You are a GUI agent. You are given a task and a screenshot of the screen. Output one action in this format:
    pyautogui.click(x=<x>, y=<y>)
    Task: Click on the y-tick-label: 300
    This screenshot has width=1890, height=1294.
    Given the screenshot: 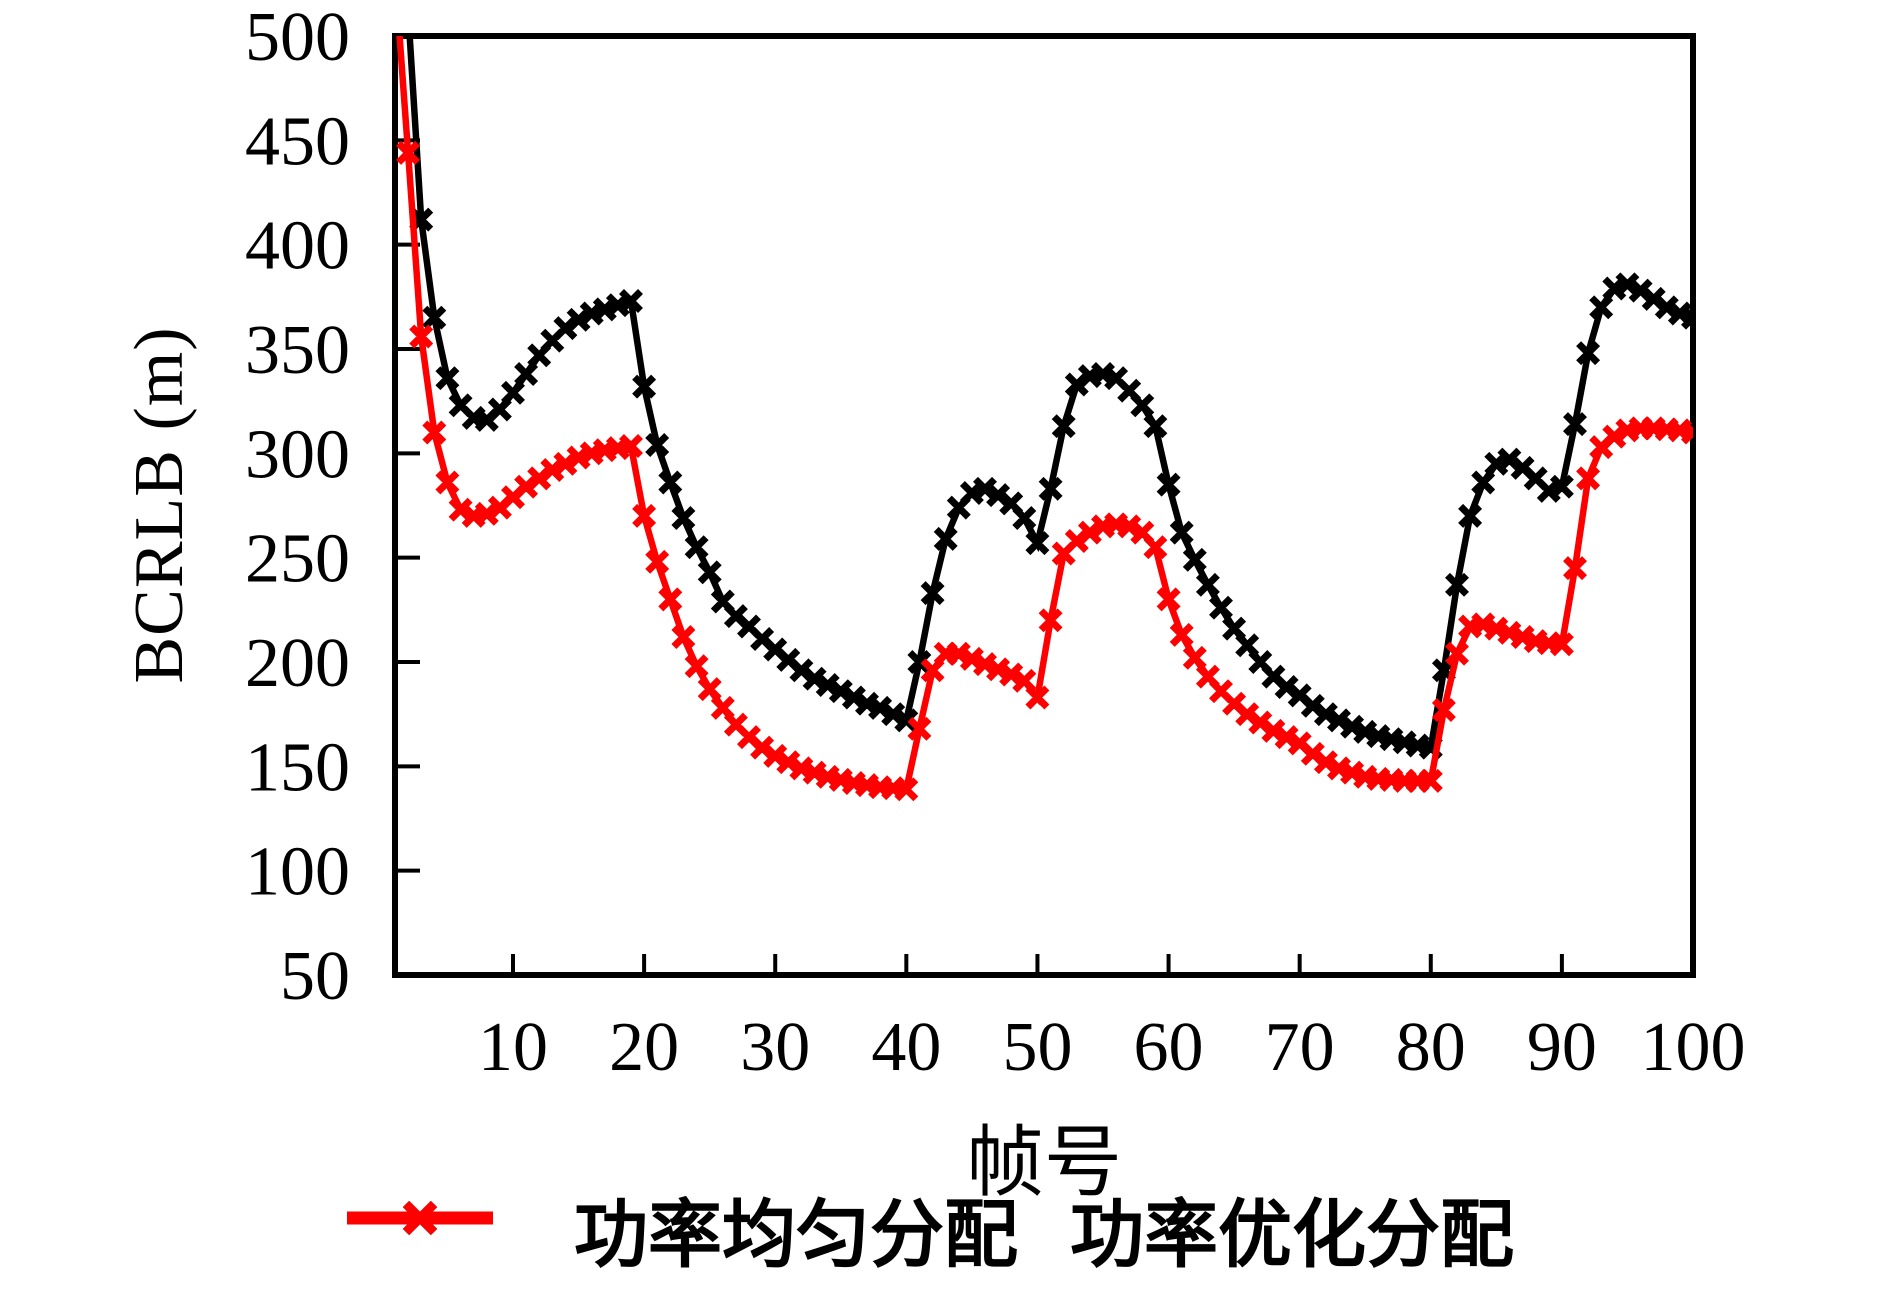 What is the action you would take?
    pyautogui.click(x=297, y=454)
    